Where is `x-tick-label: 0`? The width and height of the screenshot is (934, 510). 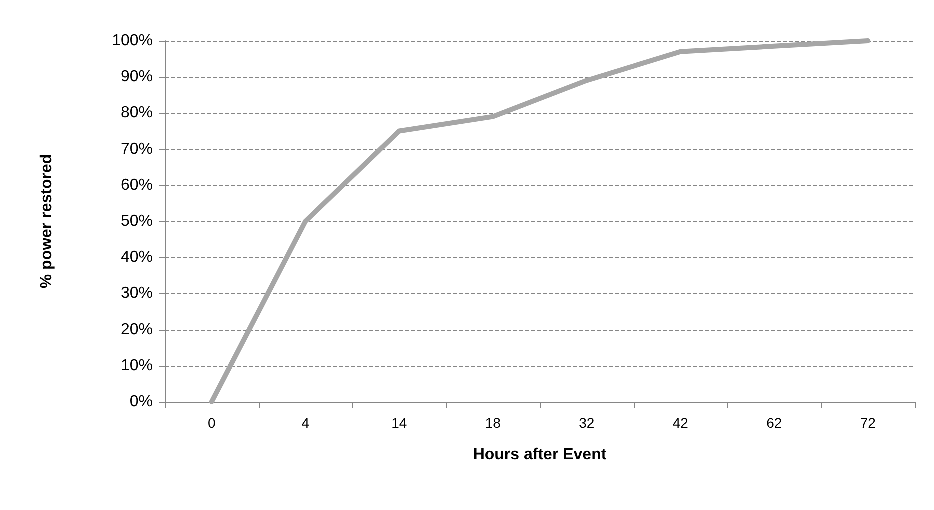 x-tick-label: 0 is located at coordinates (212, 423).